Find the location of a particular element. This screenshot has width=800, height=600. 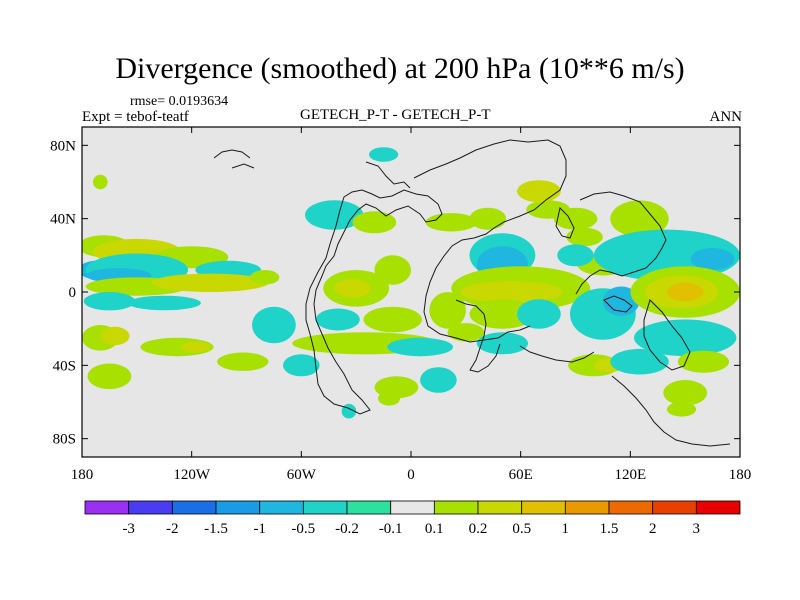

colorbar-label: 0.1 is located at coordinates (434, 529).